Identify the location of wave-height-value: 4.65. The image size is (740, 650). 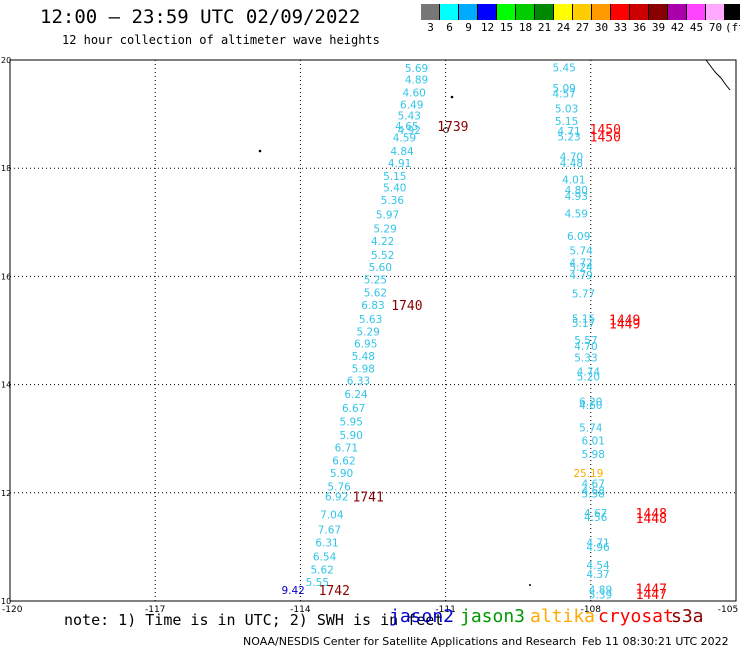
(406, 127).